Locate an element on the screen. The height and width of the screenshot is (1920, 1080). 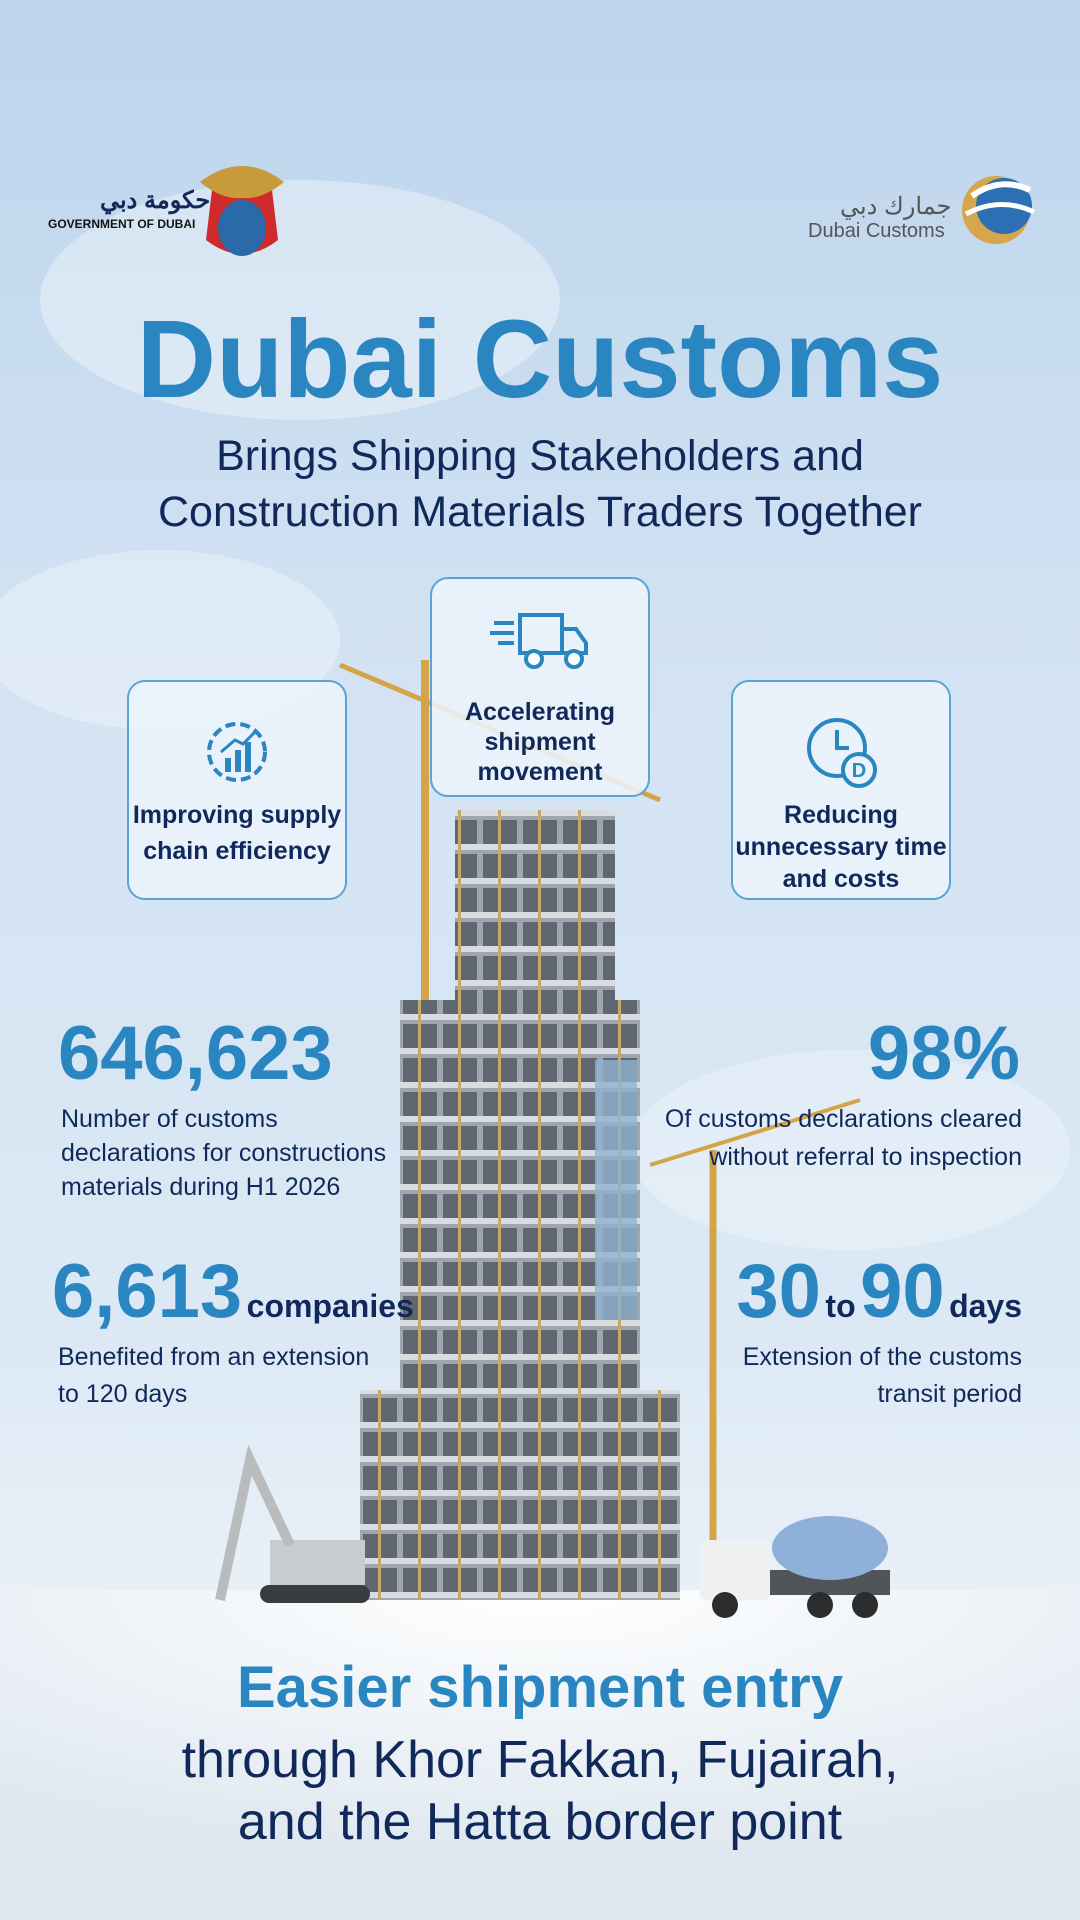
footer-line: through Khor Fakkan, Fujairah, is located at coordinates (540, 1760).